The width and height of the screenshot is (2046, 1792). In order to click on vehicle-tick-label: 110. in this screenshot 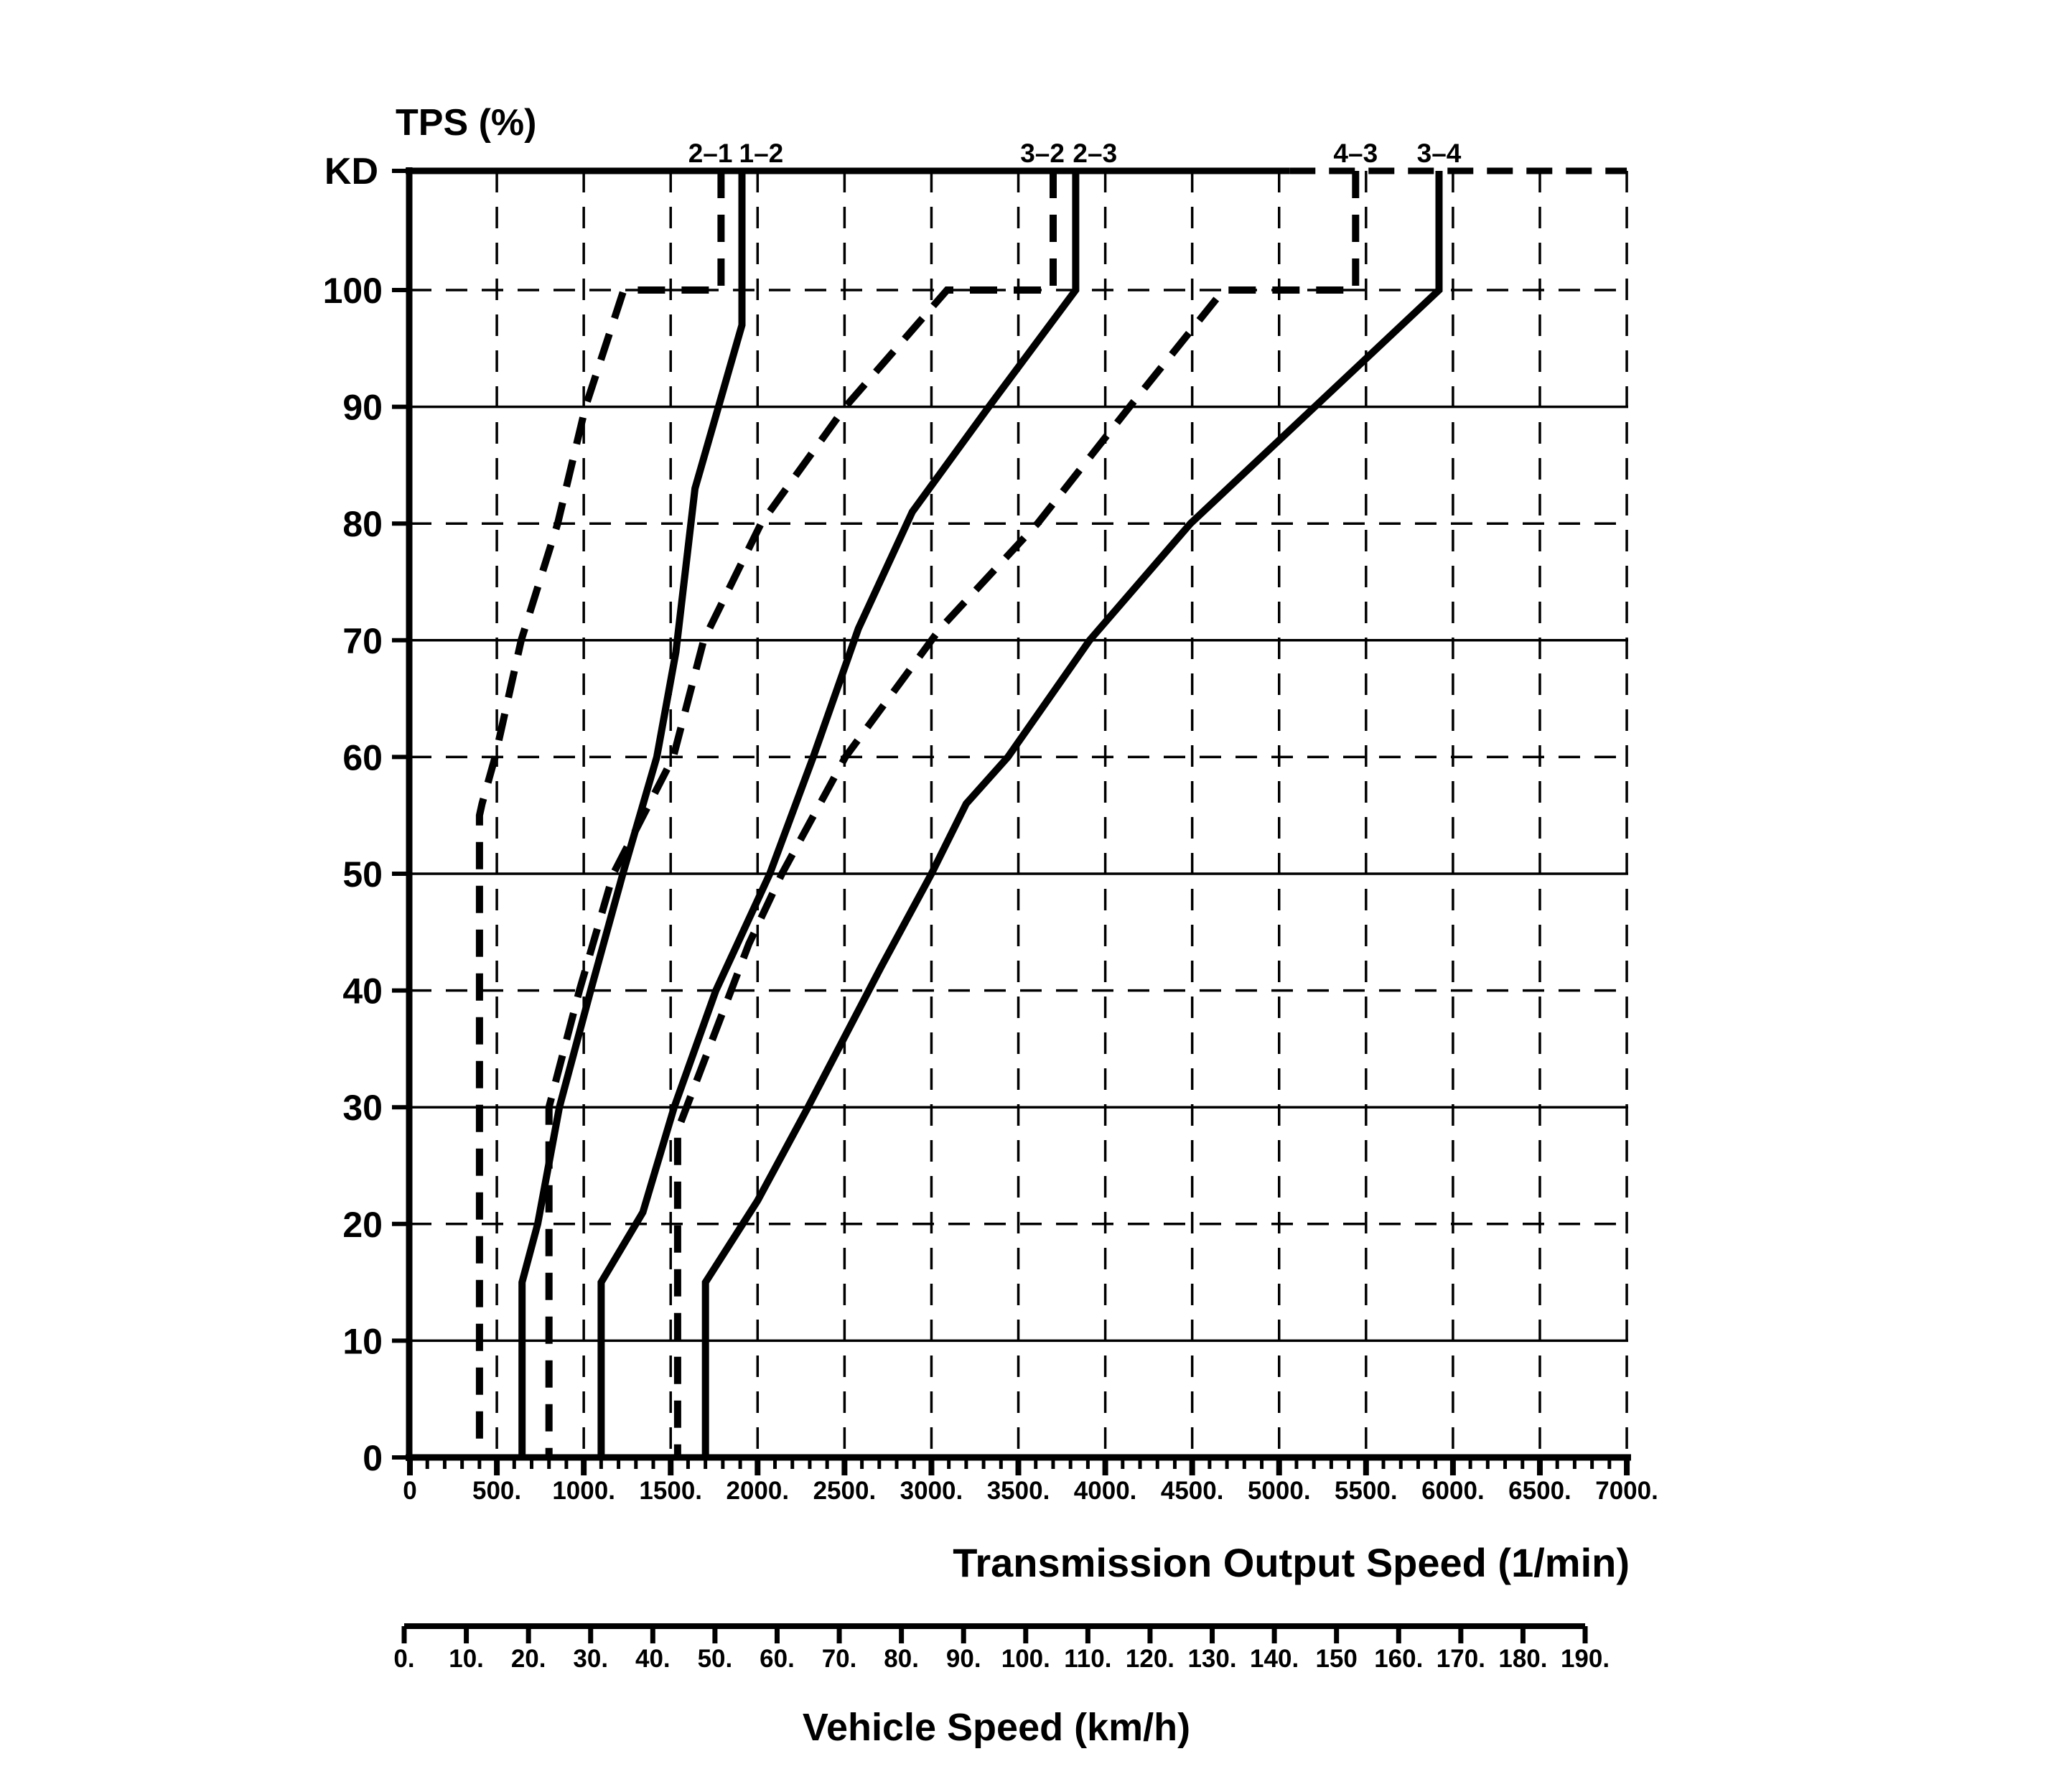, I will do `click(1087, 1659)`.